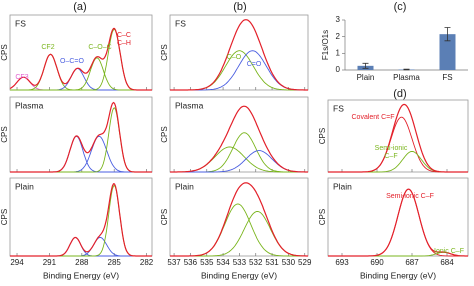  Describe the element at coordinates (338, 19) in the screenshot. I see `y-tick-label: 3` at that location.